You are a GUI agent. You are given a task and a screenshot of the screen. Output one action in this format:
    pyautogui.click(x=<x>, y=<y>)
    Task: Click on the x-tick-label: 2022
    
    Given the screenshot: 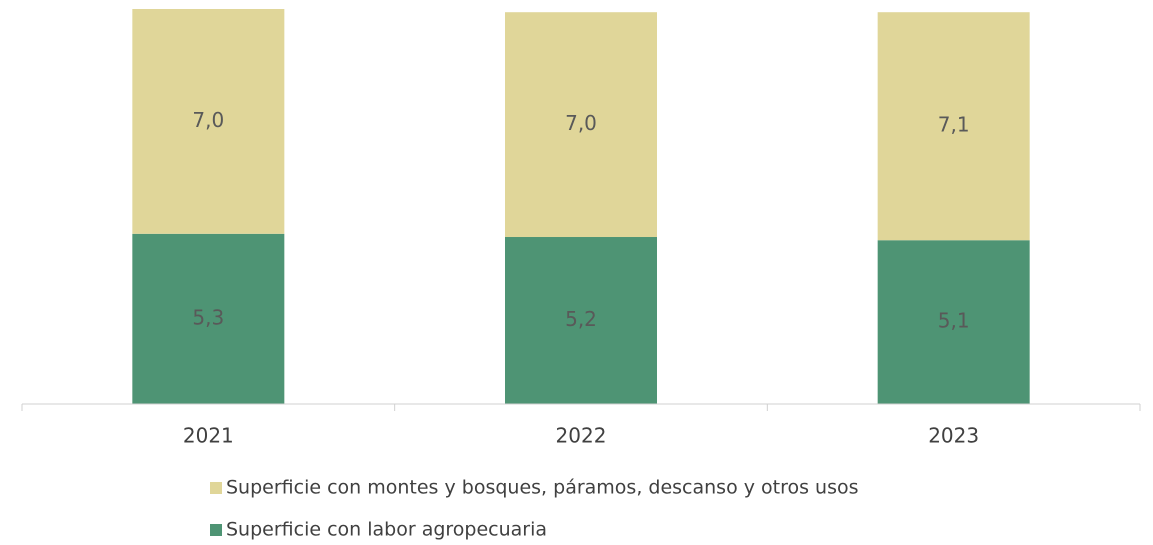 What is the action you would take?
    pyautogui.click(x=581, y=436)
    